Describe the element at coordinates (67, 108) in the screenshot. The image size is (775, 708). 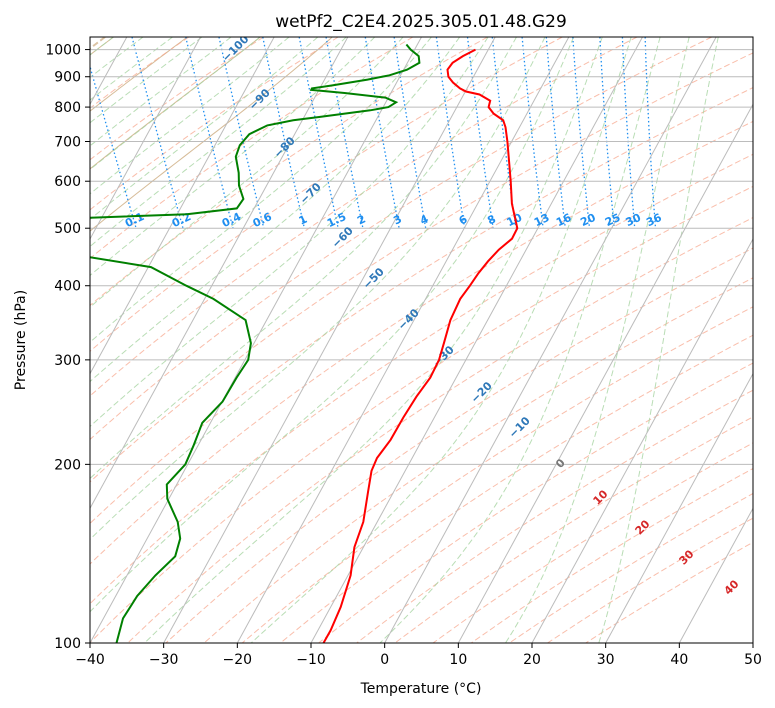
I see `y-tick-label: 800` at that location.